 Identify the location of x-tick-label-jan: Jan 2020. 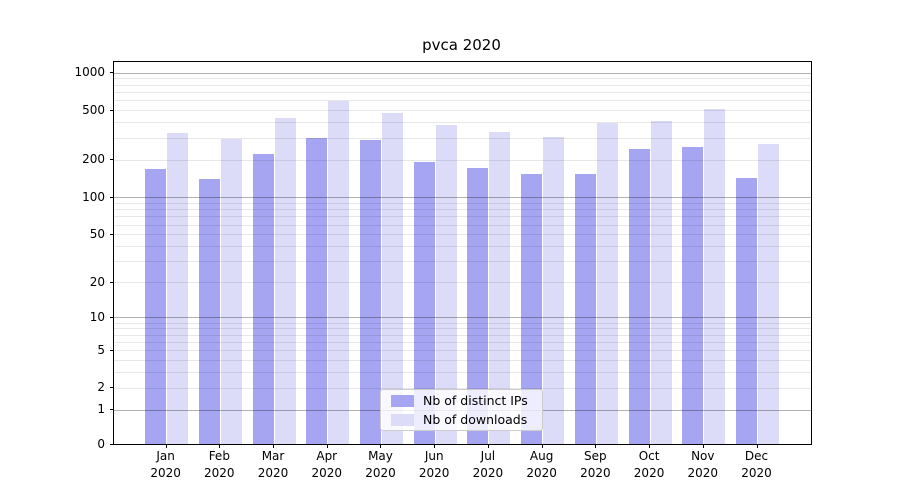
(165, 464).